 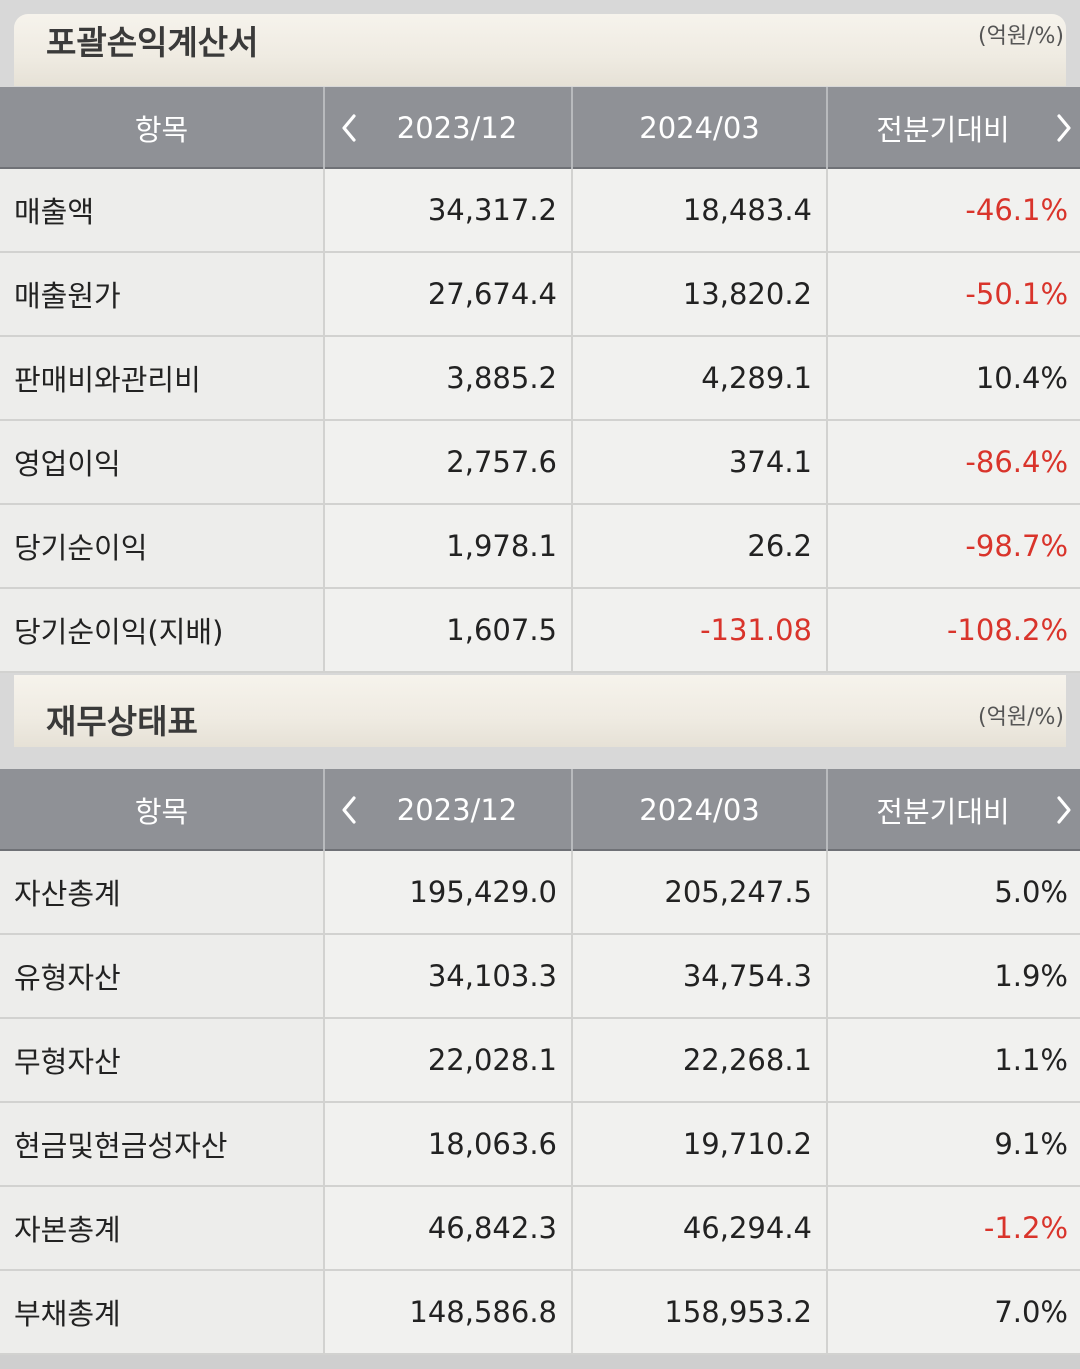 I want to click on row-label: 무형자산, so click(x=162, y=1060).